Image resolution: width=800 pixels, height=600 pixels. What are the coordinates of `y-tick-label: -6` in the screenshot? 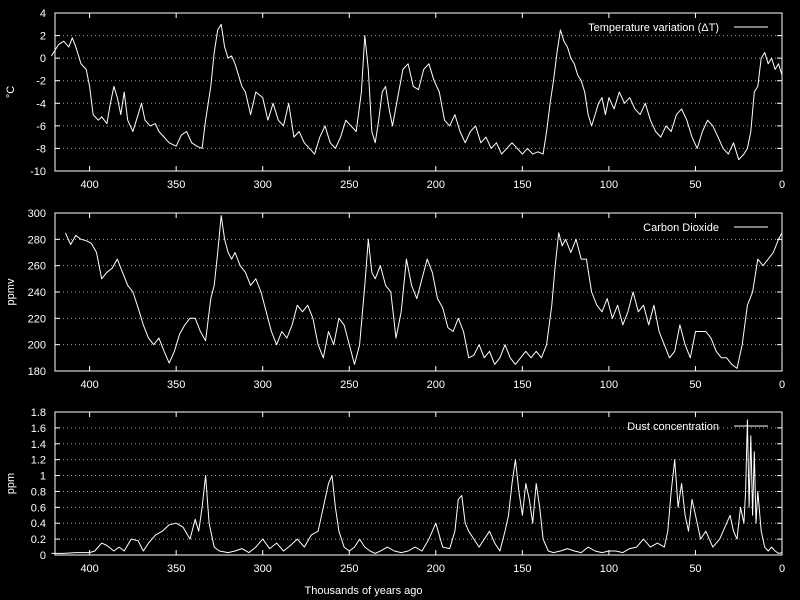 It's located at (41, 127).